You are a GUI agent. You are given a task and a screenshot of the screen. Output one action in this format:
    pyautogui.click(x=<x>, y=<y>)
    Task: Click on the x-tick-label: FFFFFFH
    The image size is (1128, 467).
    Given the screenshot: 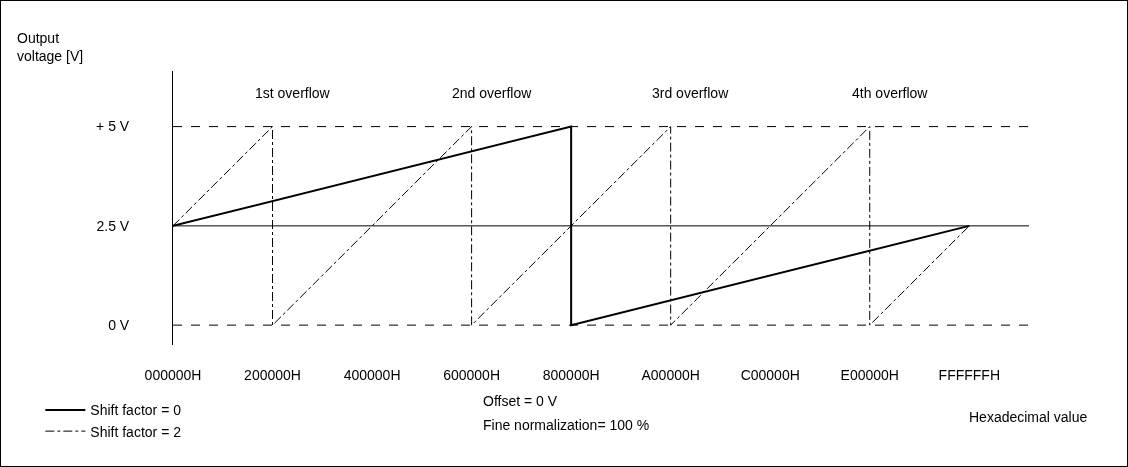 What is the action you would take?
    pyautogui.click(x=969, y=375)
    